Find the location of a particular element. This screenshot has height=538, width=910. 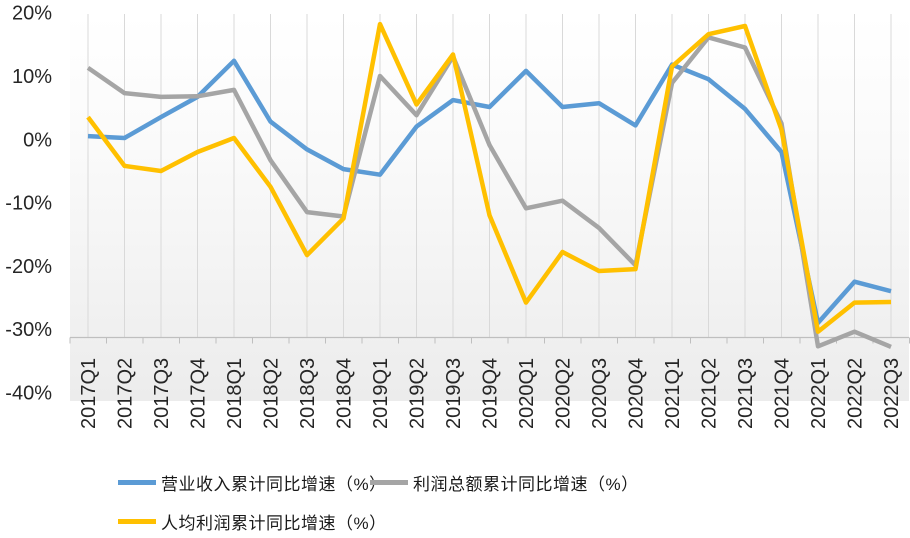

x-axis-tick-label: 2021Q4 is located at coordinates (783, 393).